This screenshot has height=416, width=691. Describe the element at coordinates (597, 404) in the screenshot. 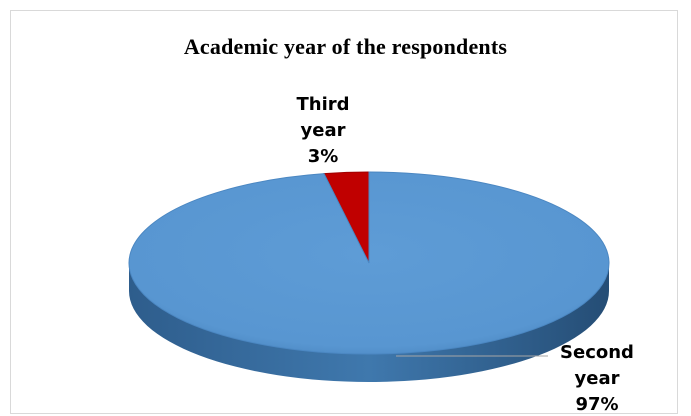

I see `slice-label-second-year-percent: 97%` at that location.